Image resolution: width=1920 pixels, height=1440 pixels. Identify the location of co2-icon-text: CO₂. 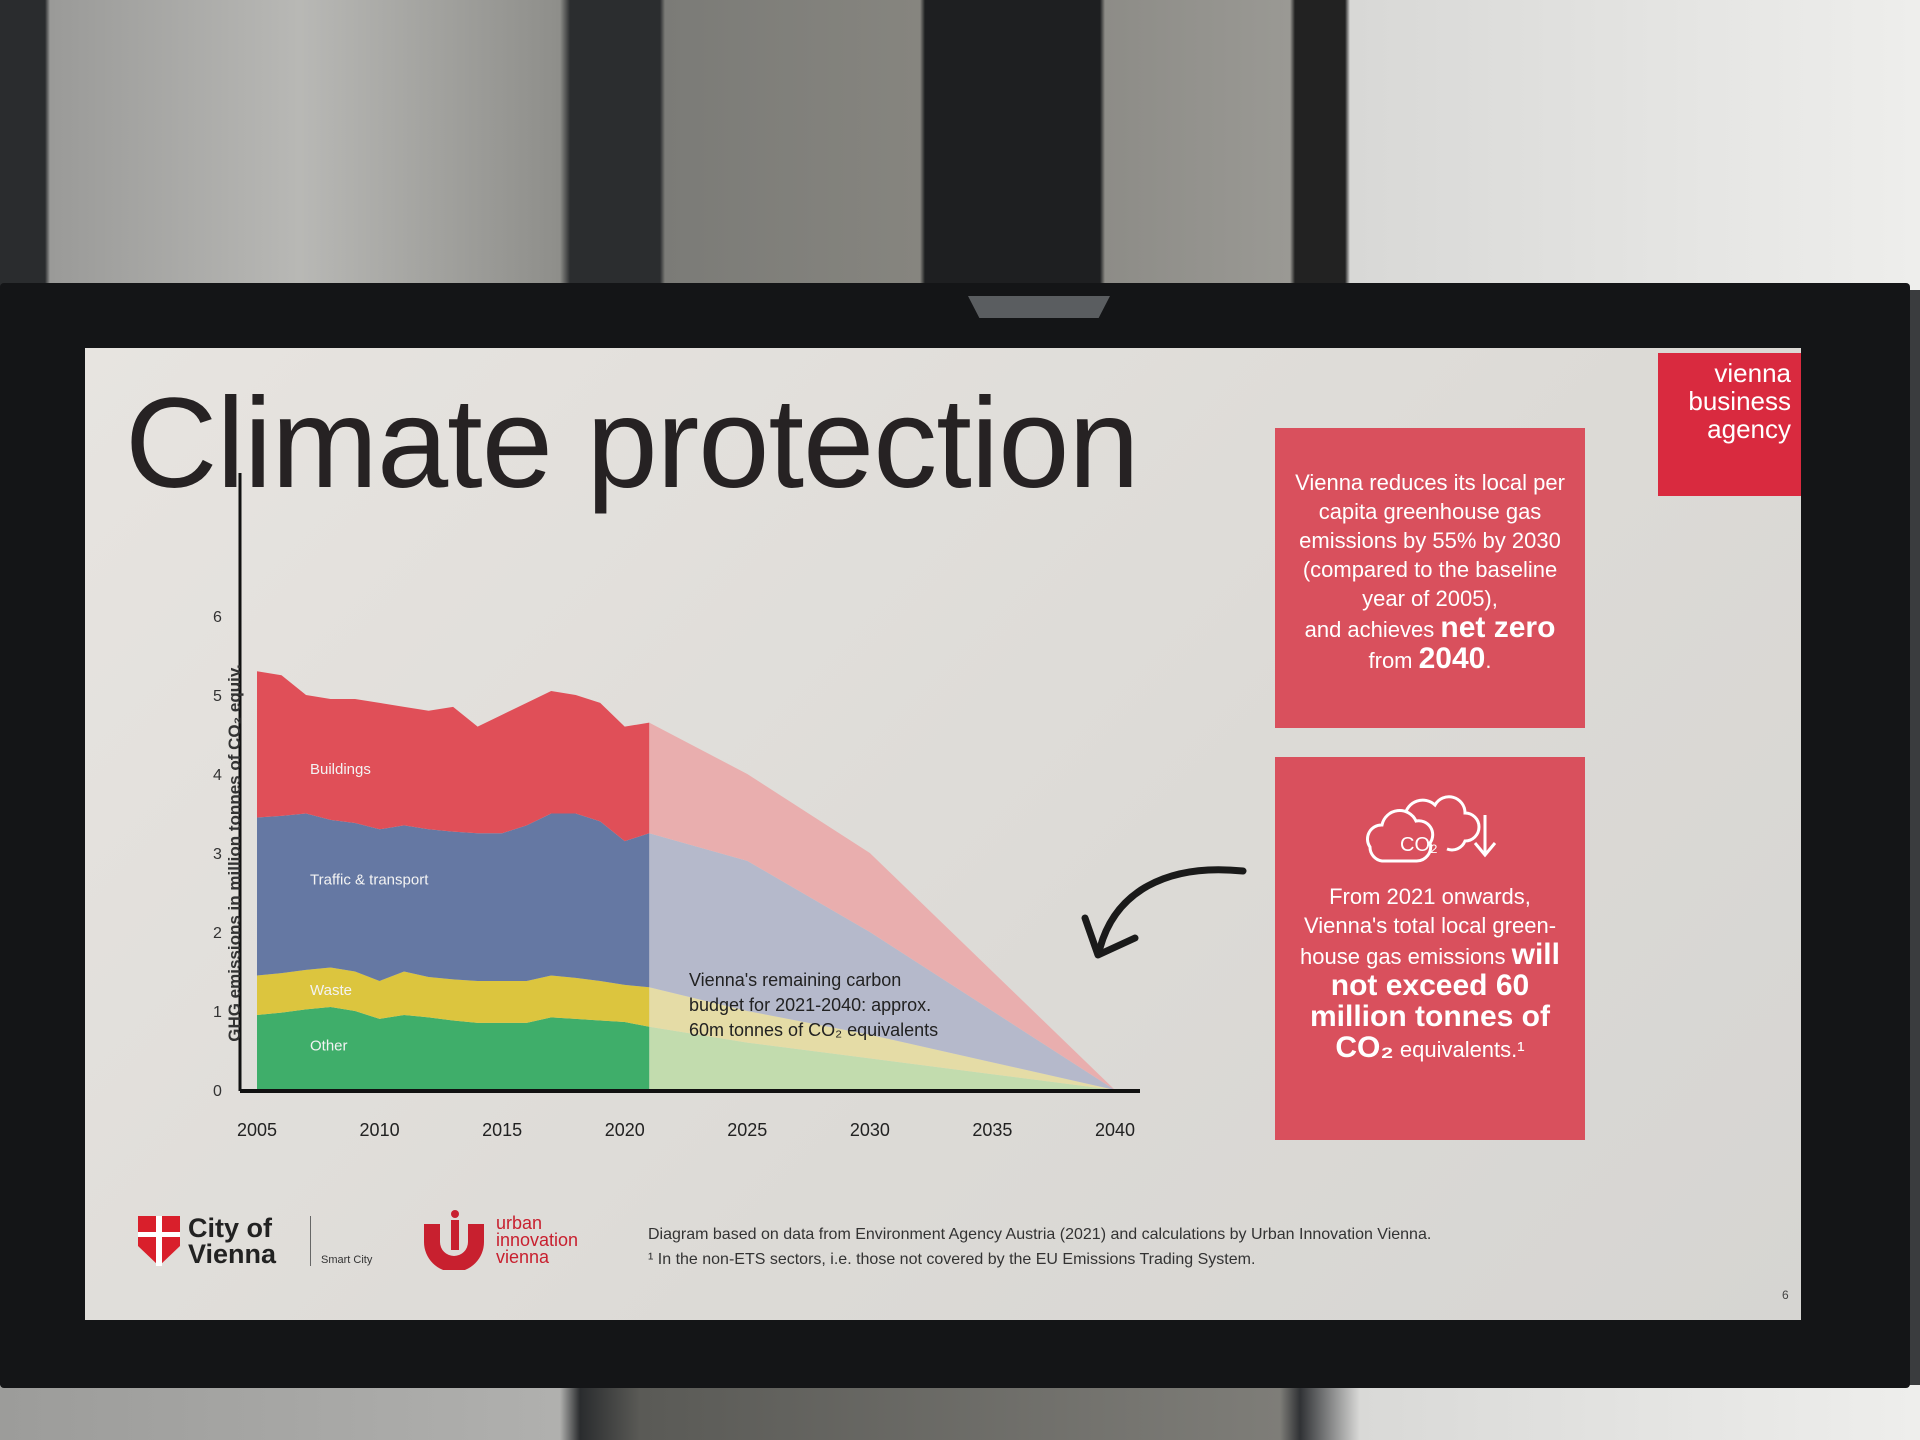
(1419, 845).